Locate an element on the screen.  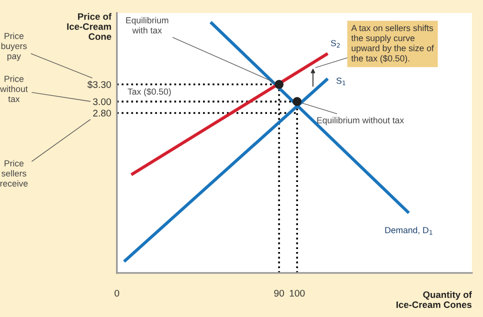
y-tick-label: 3.00 is located at coordinates (102, 102).